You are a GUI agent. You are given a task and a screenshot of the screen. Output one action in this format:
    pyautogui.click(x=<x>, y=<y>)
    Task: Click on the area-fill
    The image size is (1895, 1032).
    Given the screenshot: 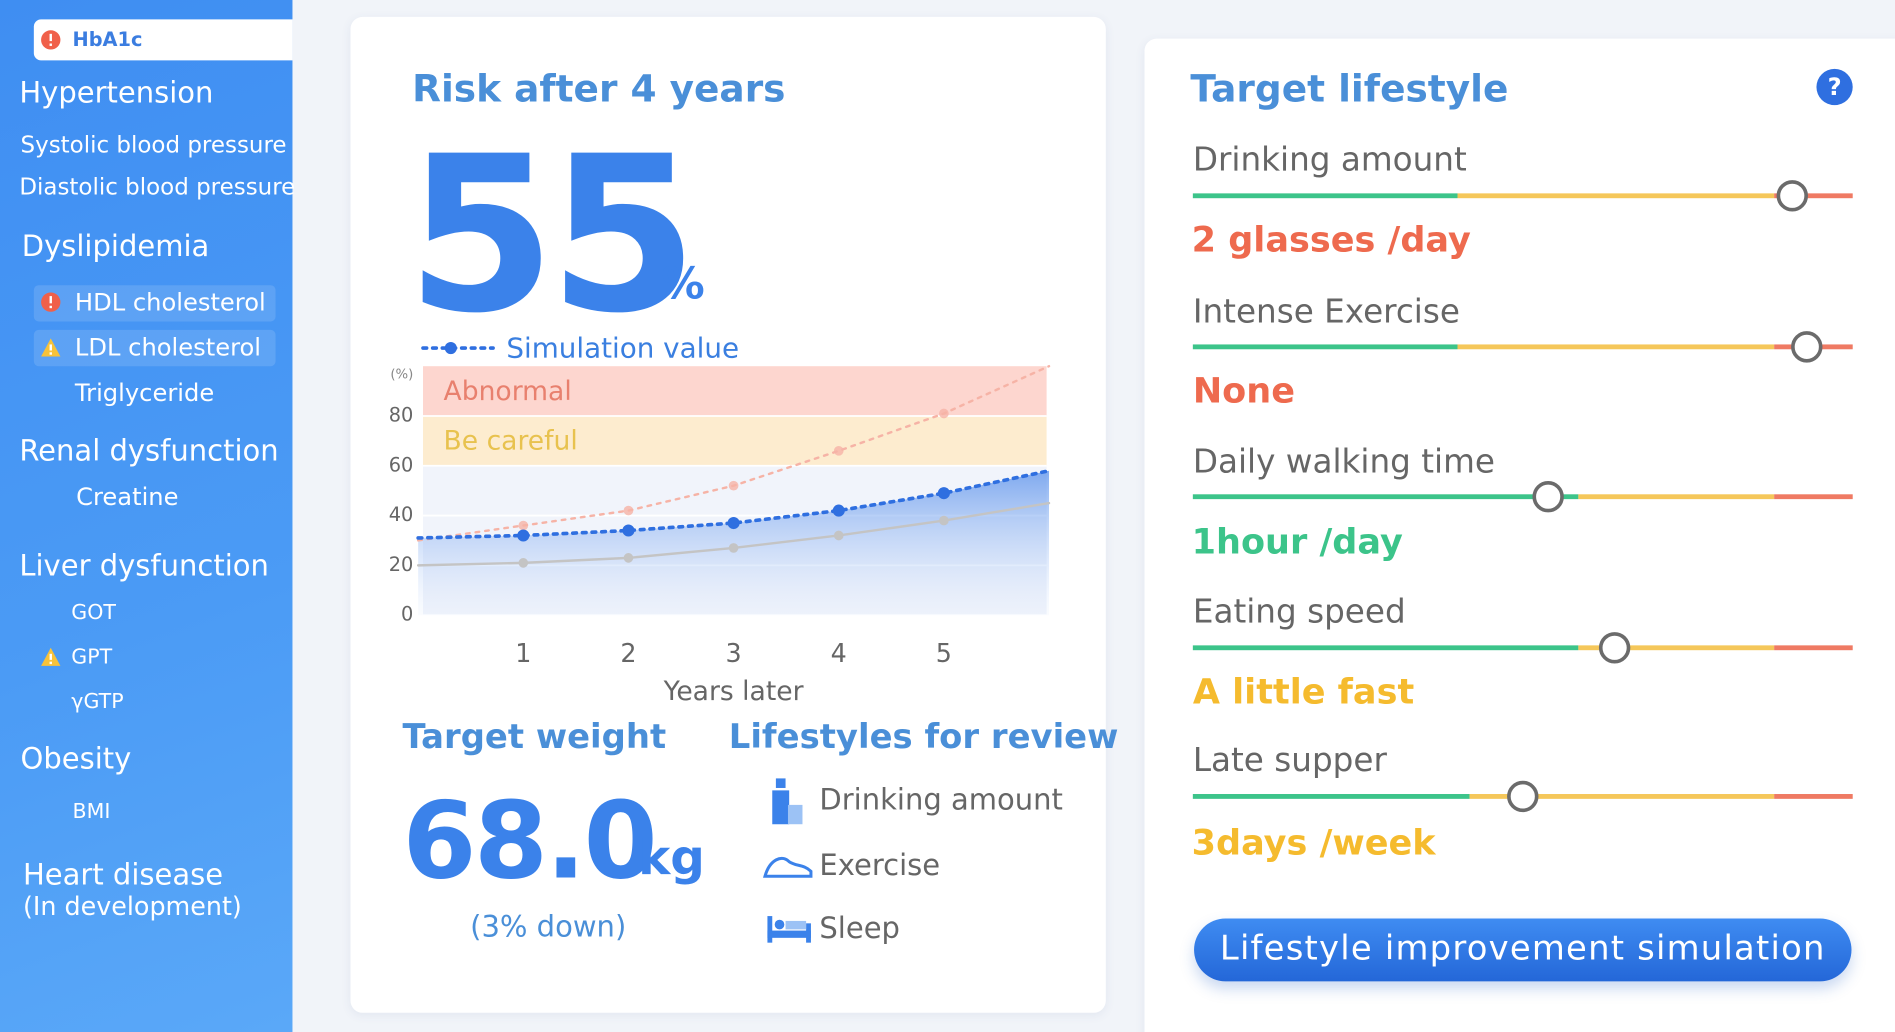 What is the action you would take?
    pyautogui.click(x=734, y=543)
    